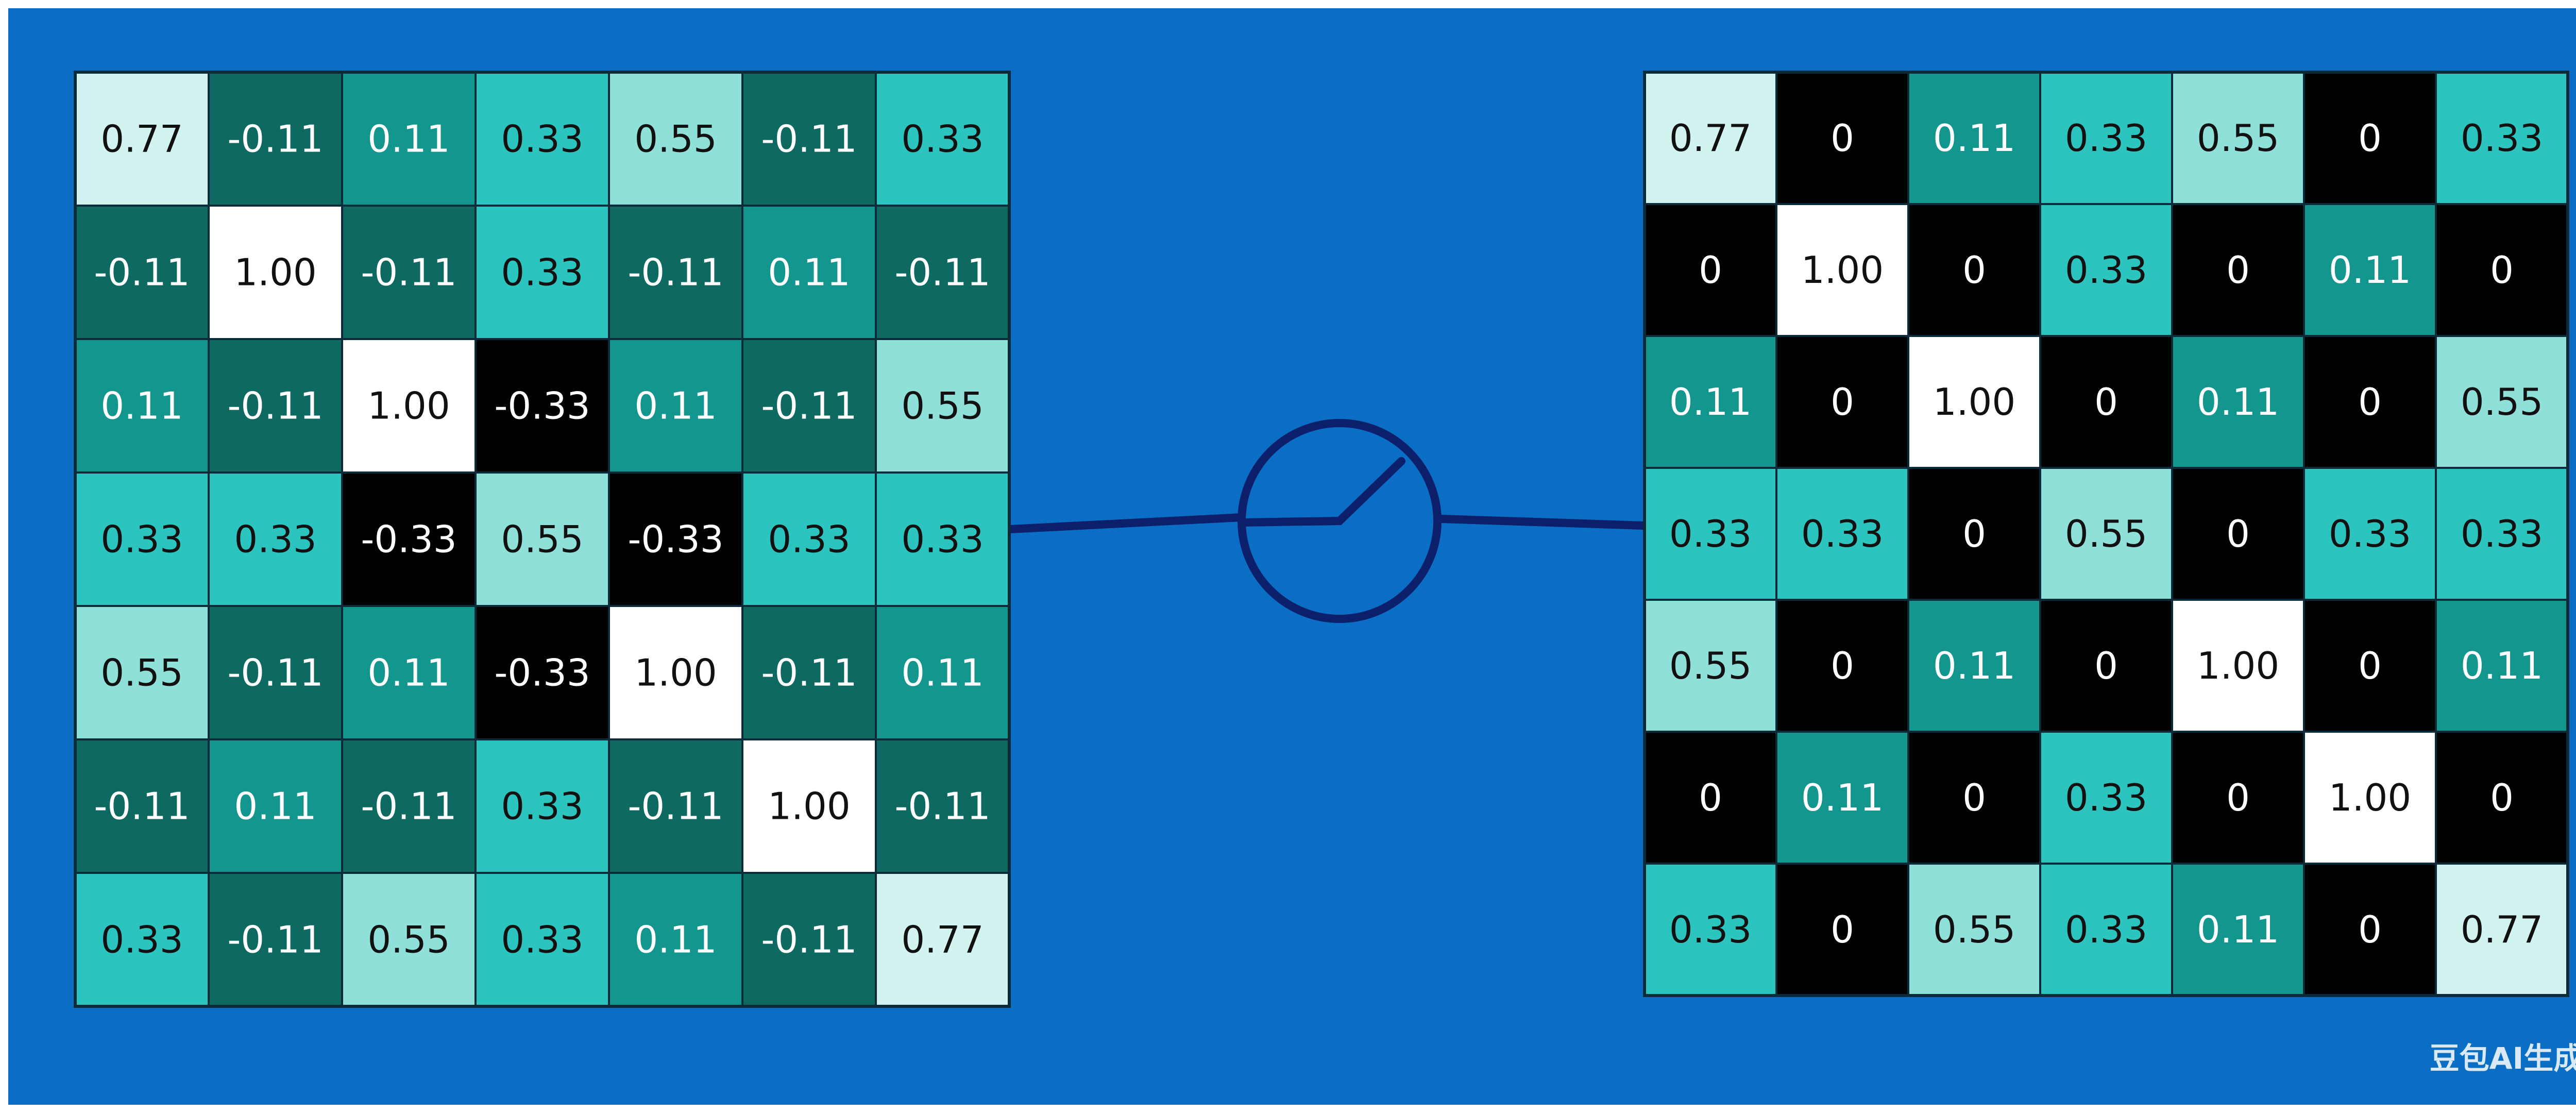 The height and width of the screenshot is (1113, 2576). I want to click on cell-value: 0.77, so click(1710, 138).